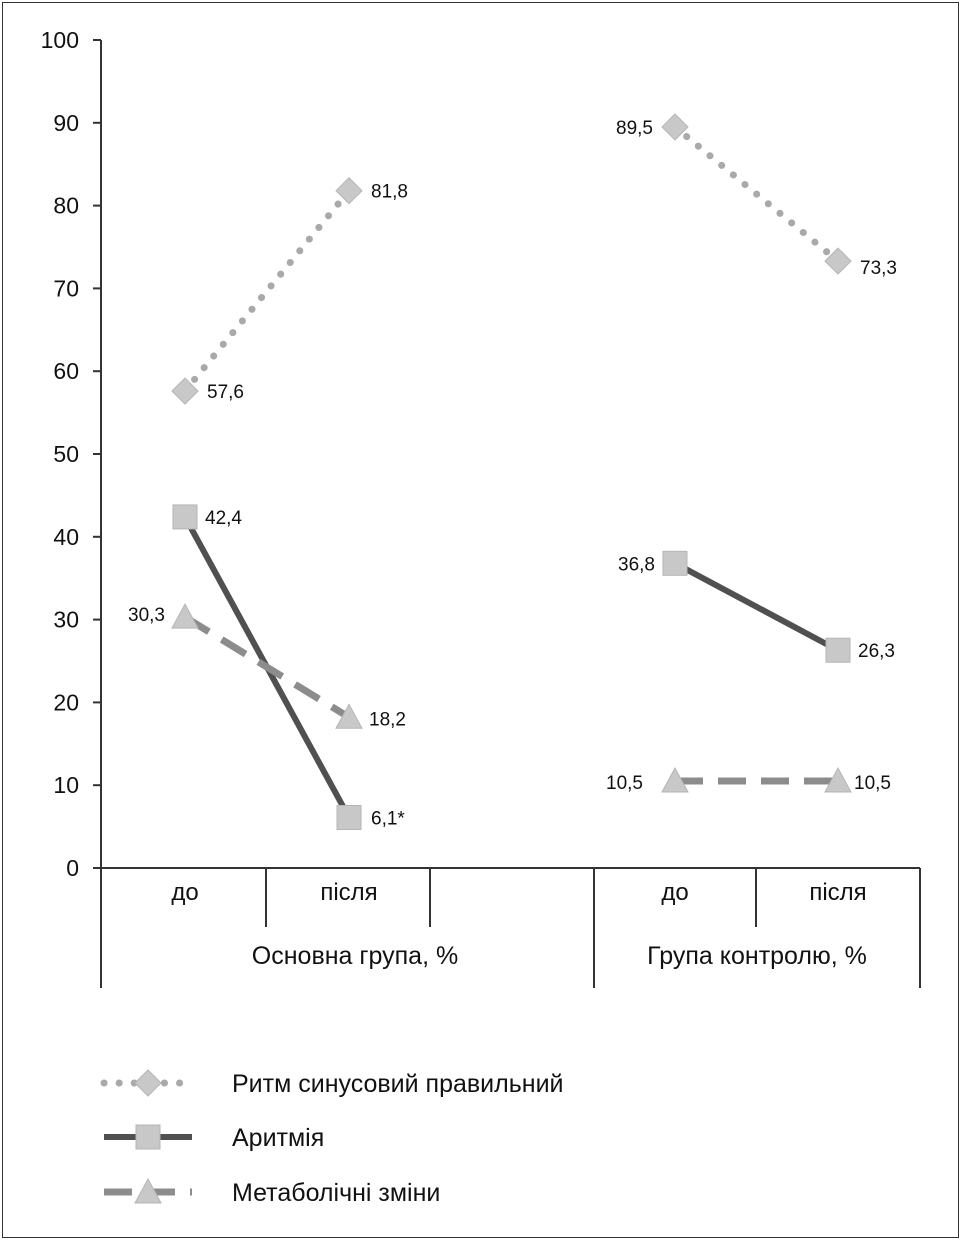 Image resolution: width=963 pixels, height=1242 pixels. I want to click on data-label: 26,3, so click(876, 651).